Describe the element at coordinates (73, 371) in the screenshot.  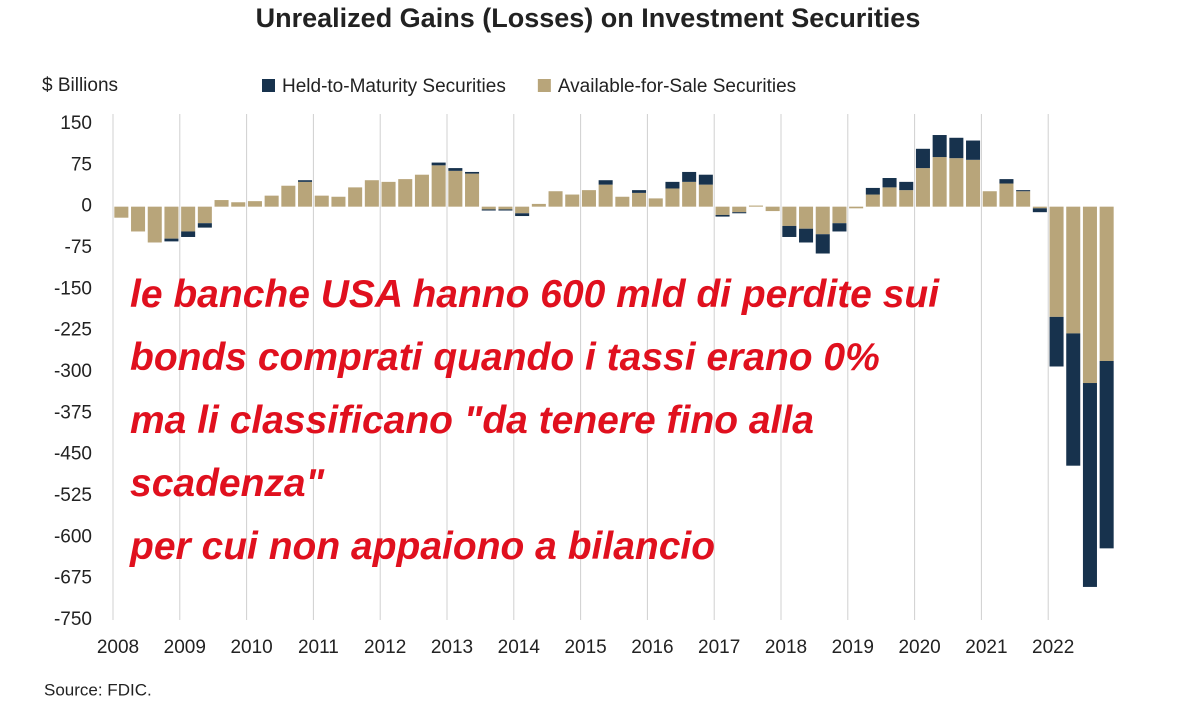
I see `y-tick-label: -300` at that location.